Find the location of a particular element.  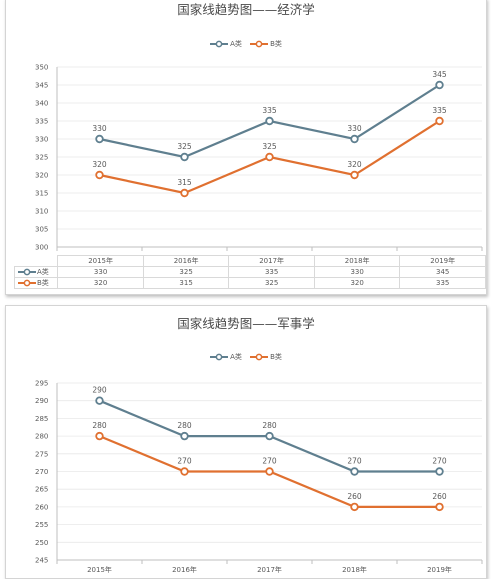

y-tick-label: 245 is located at coordinates (41, 561).